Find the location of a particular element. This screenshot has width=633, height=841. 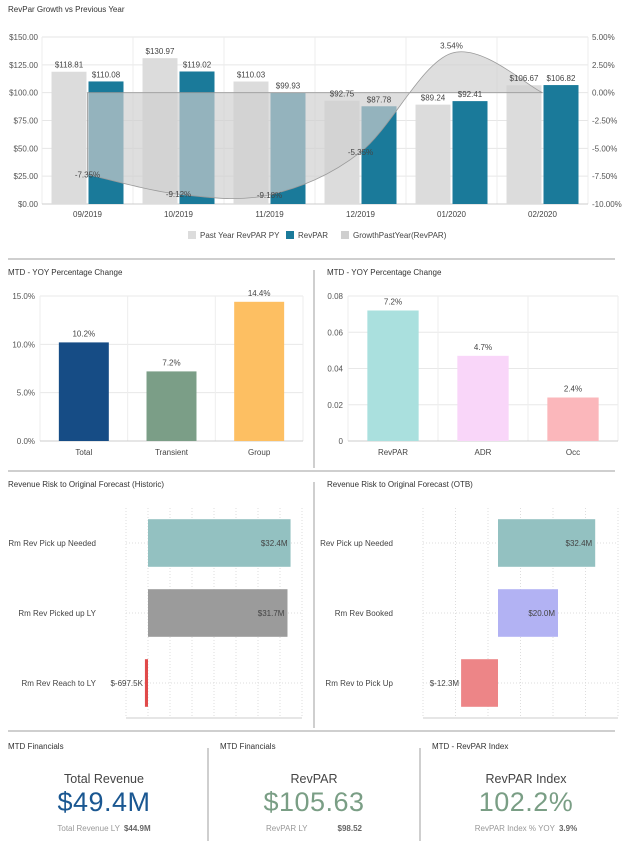

kpi-value: 102.2% is located at coordinates (526, 802).